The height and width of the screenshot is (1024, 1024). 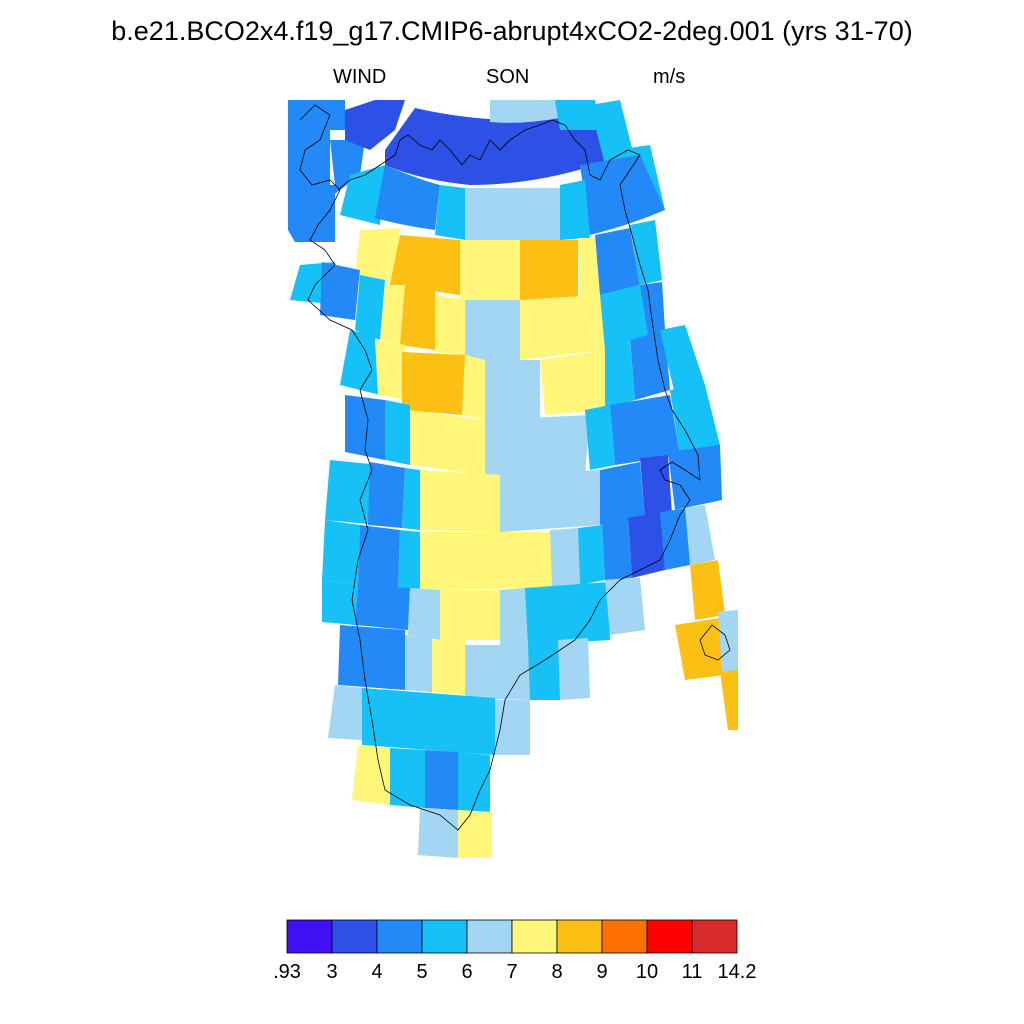 What do you see at coordinates (557, 972) in the screenshot?
I see `colorbar-label: 8` at bounding box center [557, 972].